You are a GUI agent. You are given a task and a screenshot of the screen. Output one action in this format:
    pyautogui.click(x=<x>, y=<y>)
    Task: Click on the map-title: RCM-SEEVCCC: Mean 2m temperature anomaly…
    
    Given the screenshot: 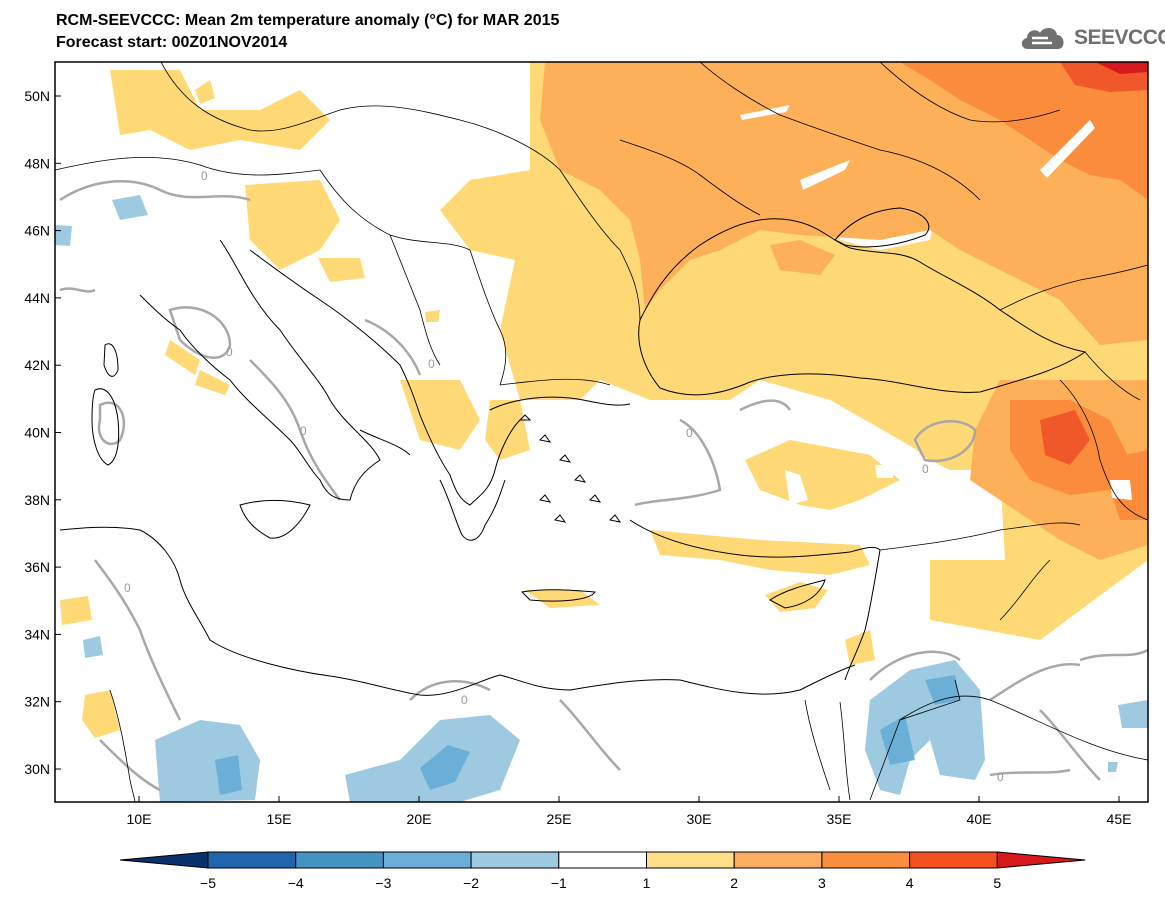 What is the action you would take?
    pyautogui.click(x=308, y=20)
    